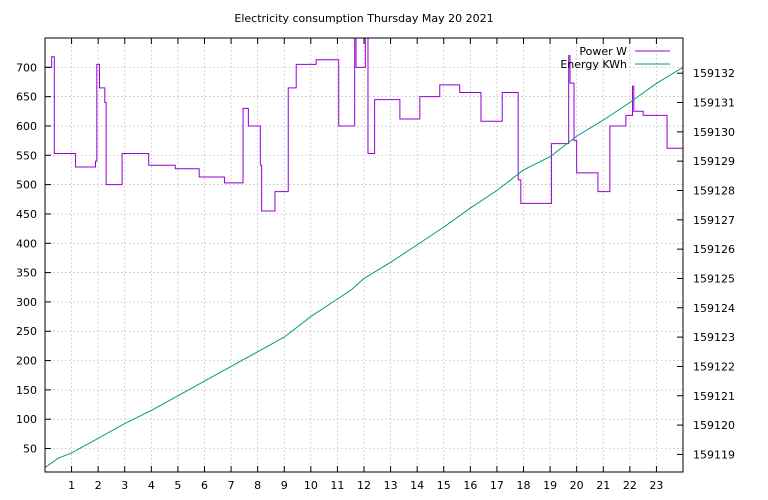  Describe the element at coordinates (257, 485) in the screenshot. I see `x-tick-label: 8` at that location.